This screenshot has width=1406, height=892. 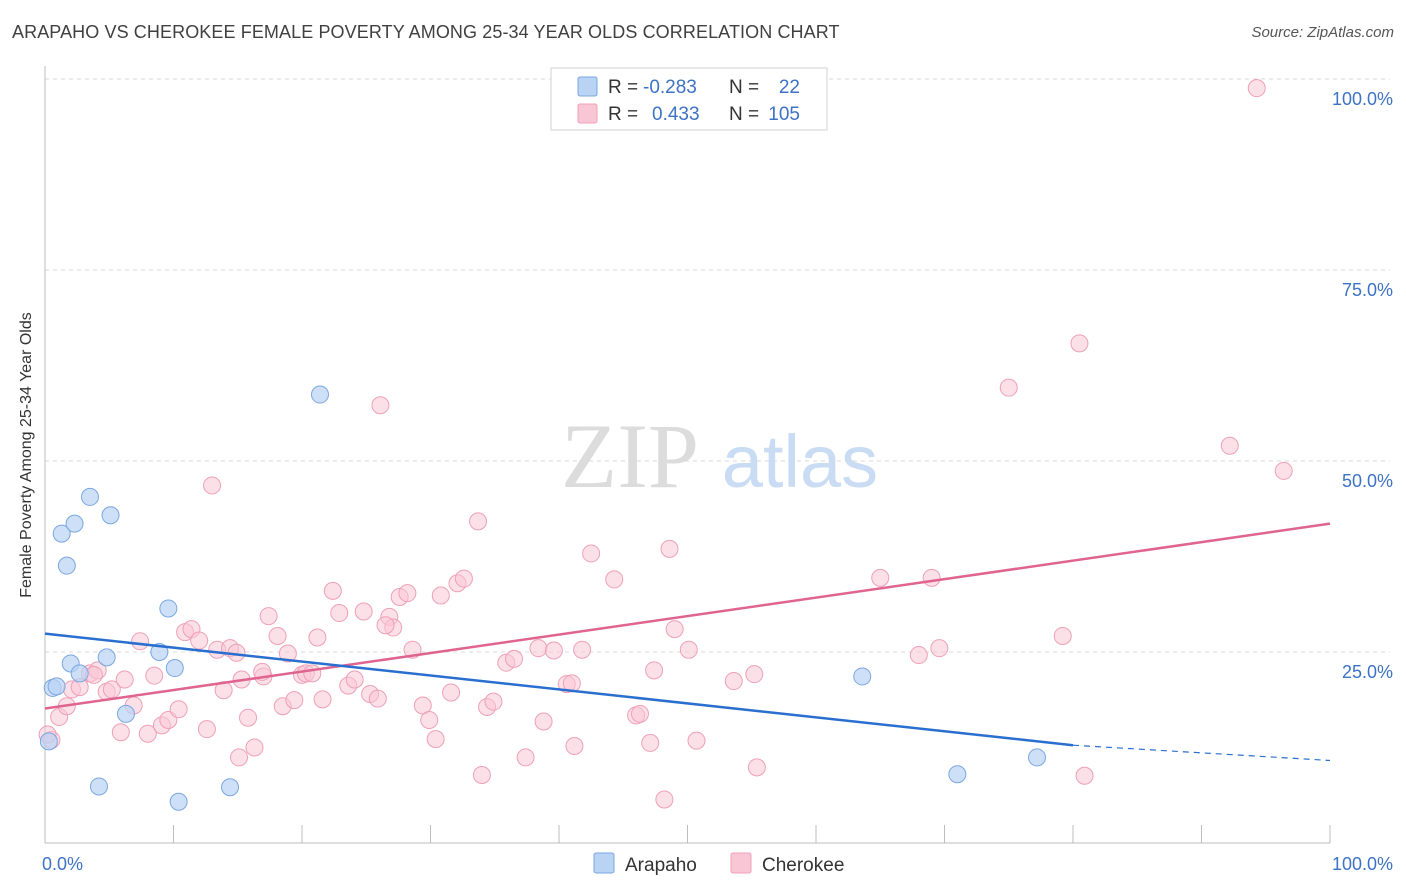 What do you see at coordinates (1362, 864) in the screenshot?
I see `x-tick-label: 100.0%` at bounding box center [1362, 864].